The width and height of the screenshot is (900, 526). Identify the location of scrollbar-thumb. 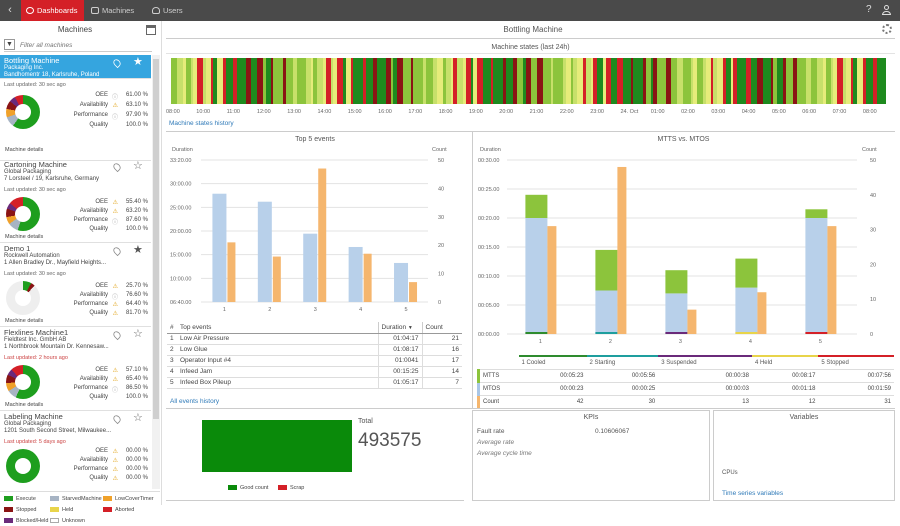
(156, 239).